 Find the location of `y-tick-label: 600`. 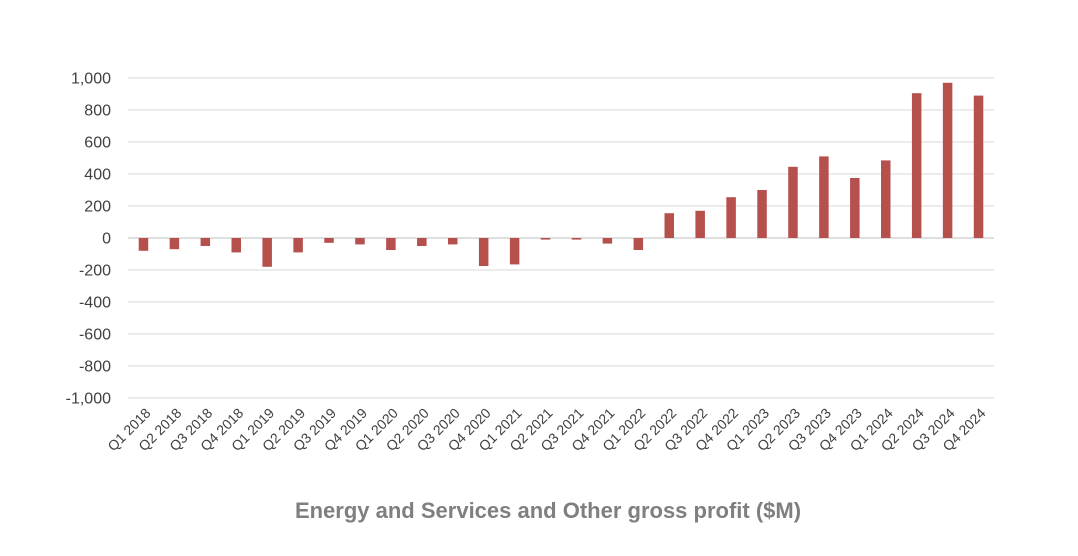

y-tick-label: 600 is located at coordinates (97, 143).